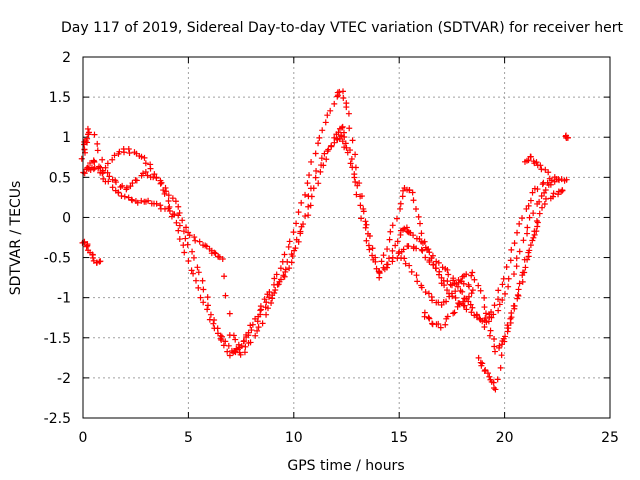 The width and height of the screenshot is (640, 480). Describe the element at coordinates (57, 339) in the screenshot. I see `y-tick-label: -1.5` at that location.